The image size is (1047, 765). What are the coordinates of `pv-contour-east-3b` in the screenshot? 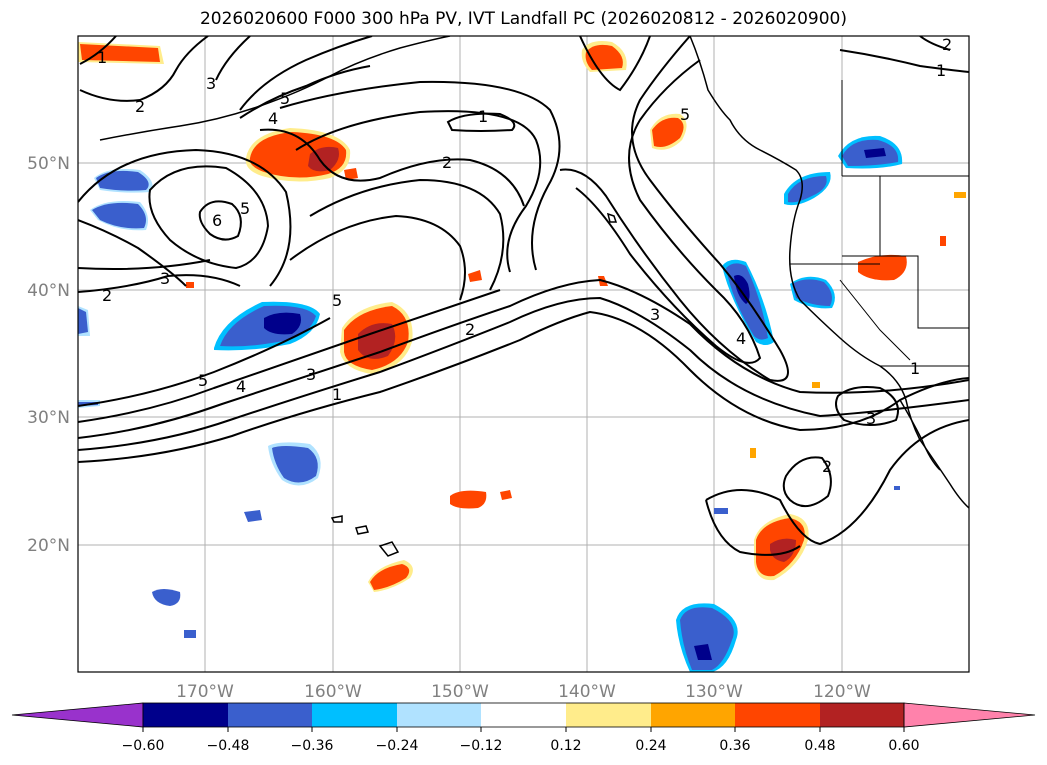 It's located at (867, 406).